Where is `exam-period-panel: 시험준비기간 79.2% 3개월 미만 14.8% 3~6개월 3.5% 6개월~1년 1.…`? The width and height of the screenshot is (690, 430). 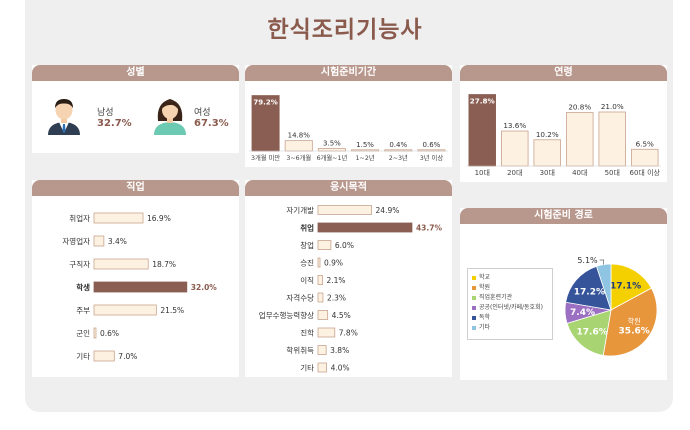
exam-period-panel: 시험준비기간 79.2% 3개월 미만 14.8% 3~6개월 3.5% 6개월~1년 1.… is located at coordinates (348, 116).